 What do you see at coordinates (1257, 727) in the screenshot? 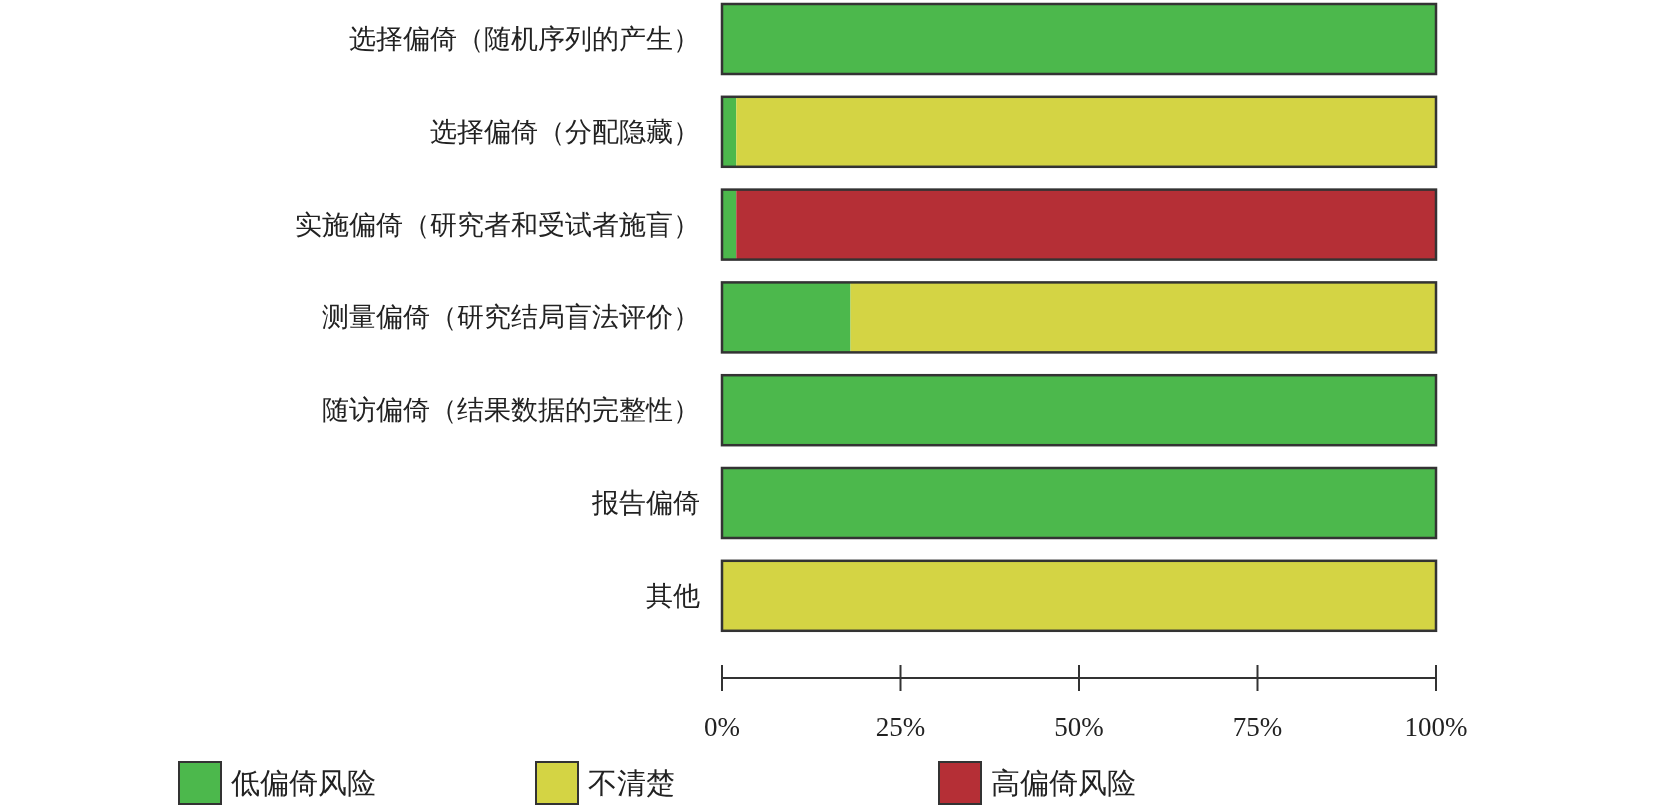
I see `x-tick-label: 75%` at bounding box center [1257, 727].